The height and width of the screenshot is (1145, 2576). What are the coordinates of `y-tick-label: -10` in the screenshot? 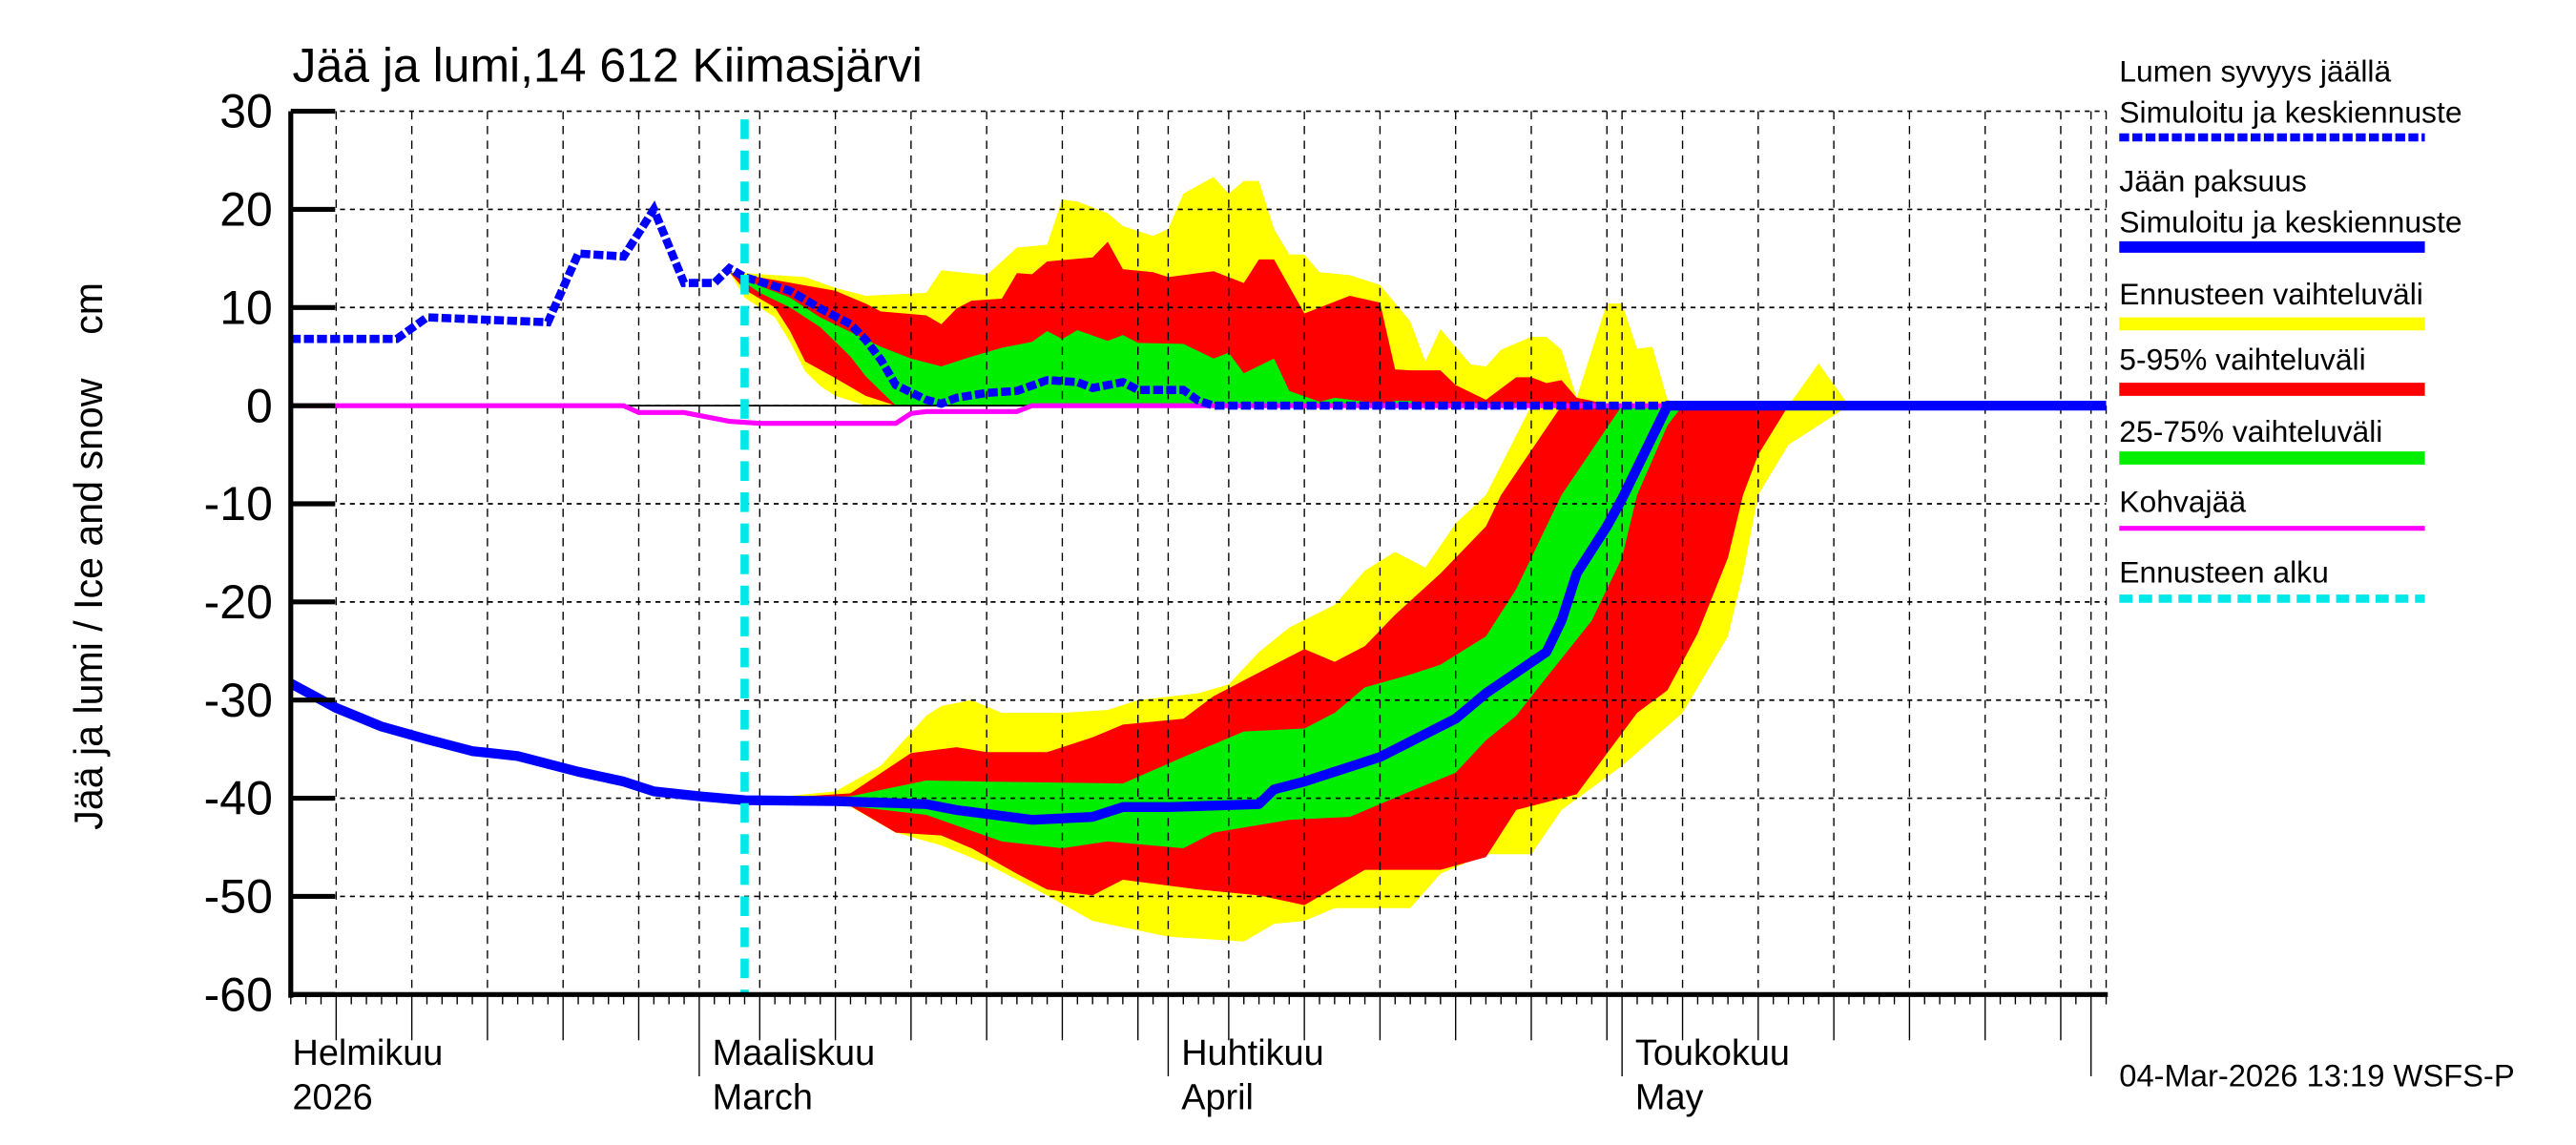 It's located at (238, 504).